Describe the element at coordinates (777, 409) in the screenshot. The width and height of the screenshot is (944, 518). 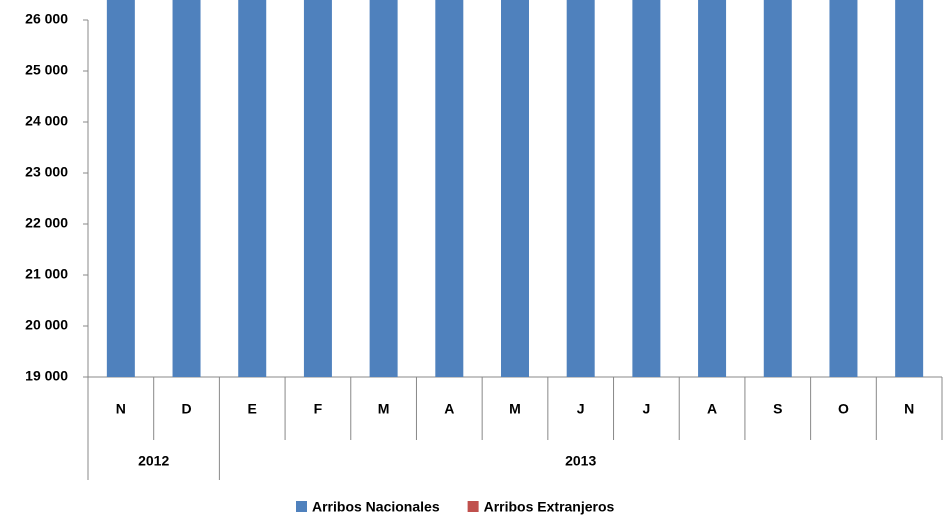
I see `x-tick-label: S` at that location.